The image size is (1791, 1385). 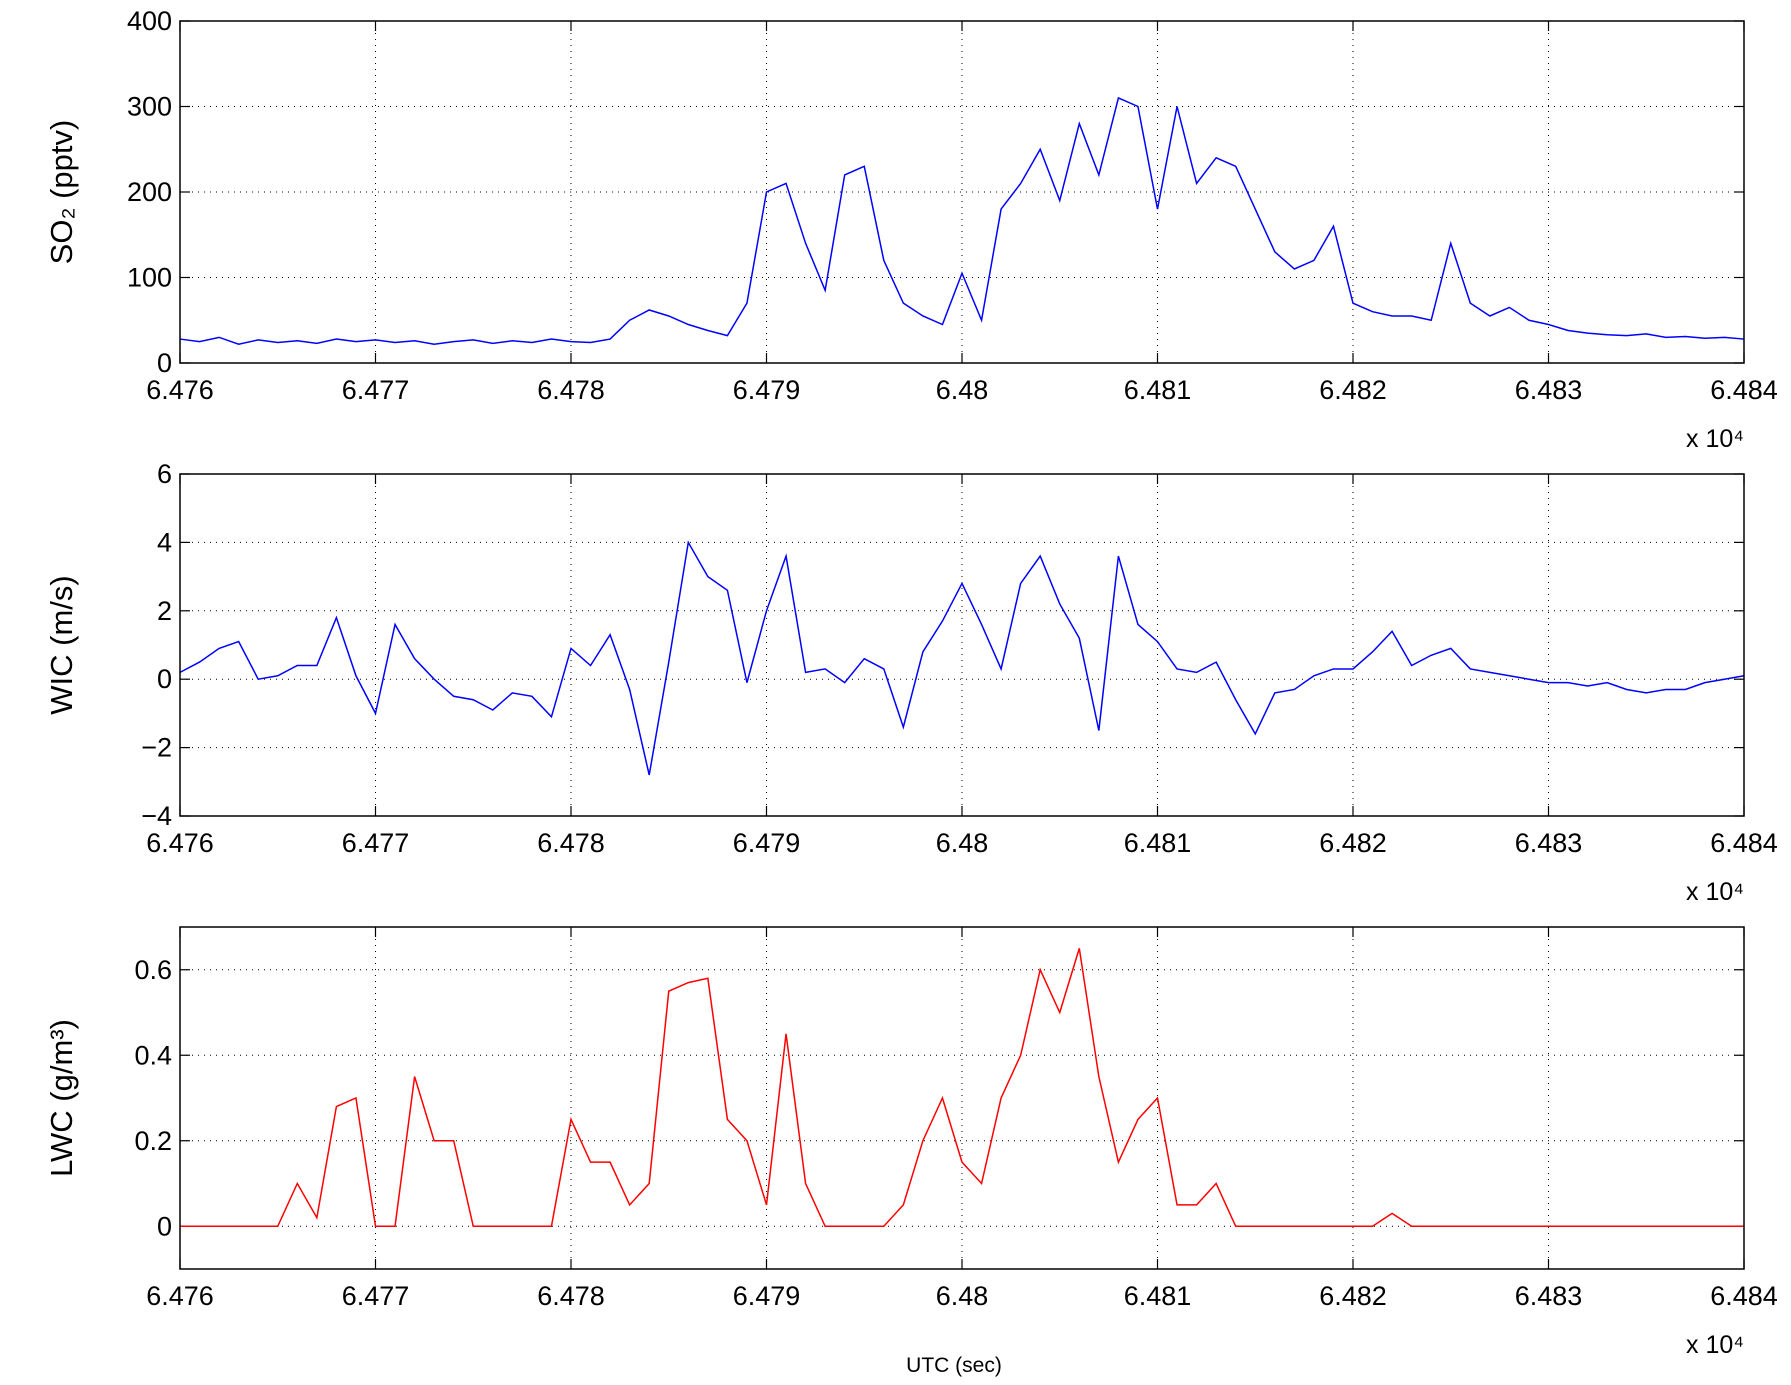 What do you see at coordinates (156, 816) in the screenshot?
I see `y-tick-label: −4` at bounding box center [156, 816].